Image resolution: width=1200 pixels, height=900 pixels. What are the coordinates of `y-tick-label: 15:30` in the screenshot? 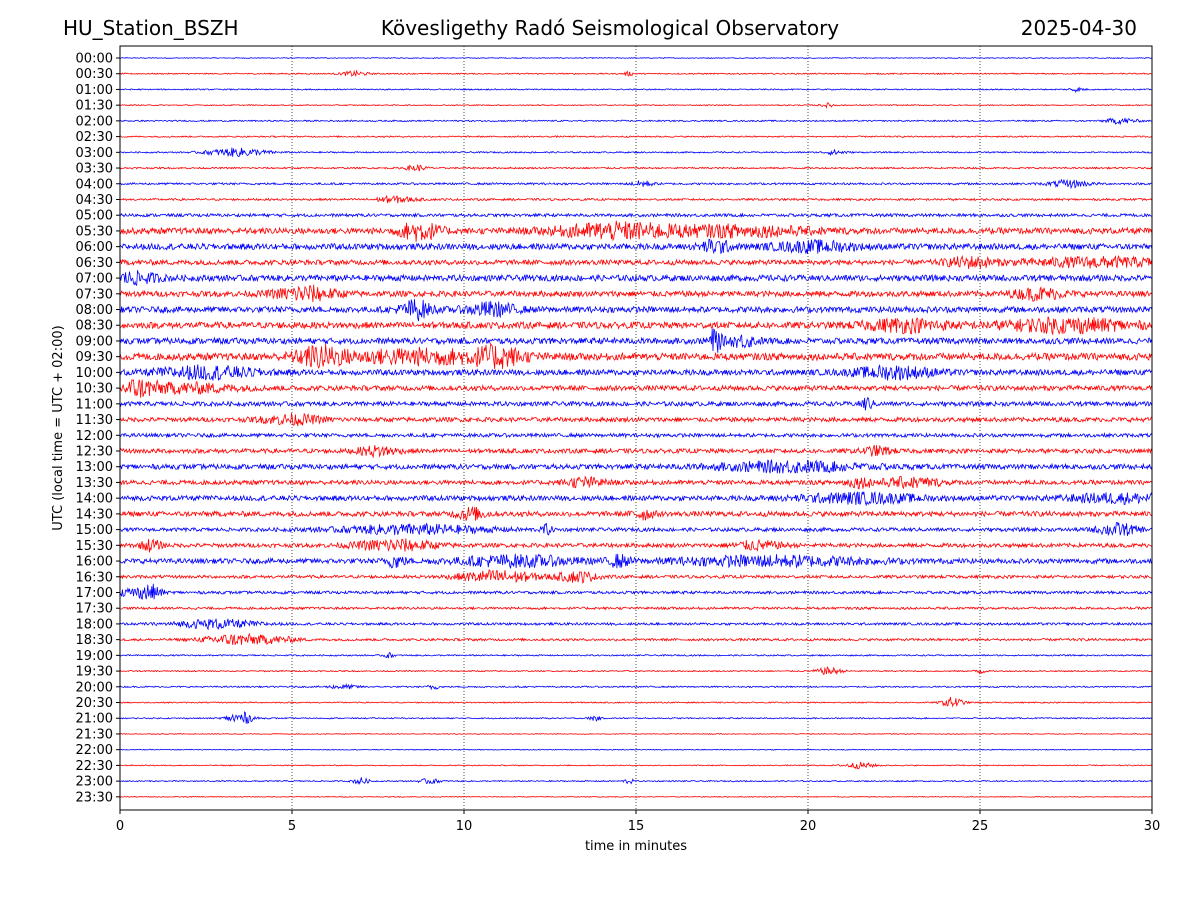 It's located at (94, 546).